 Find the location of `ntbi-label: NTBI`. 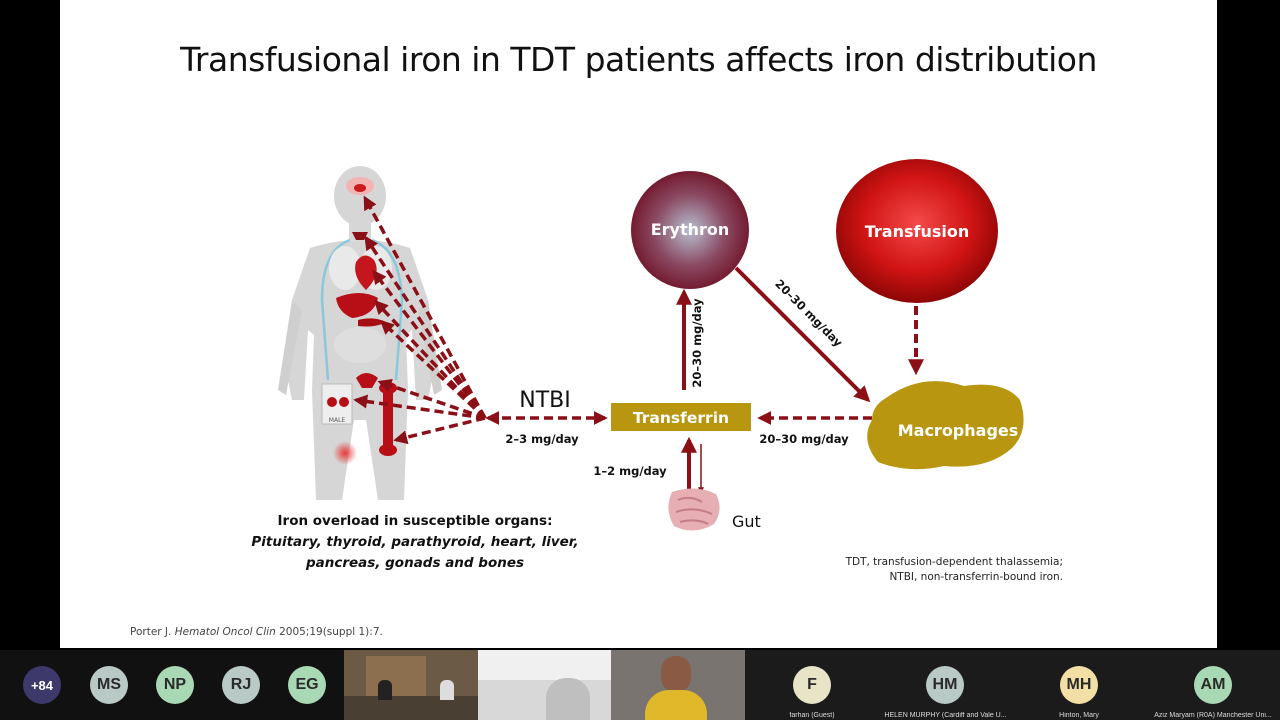

ntbi-label: NTBI is located at coordinates (544, 400).